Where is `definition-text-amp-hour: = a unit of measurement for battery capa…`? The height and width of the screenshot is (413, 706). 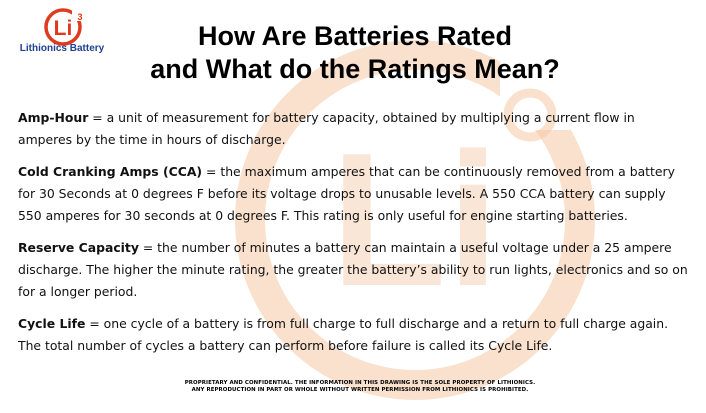
definition-text-amp-hour: = a unit of measurement for battery capa… is located at coordinates (326, 128).